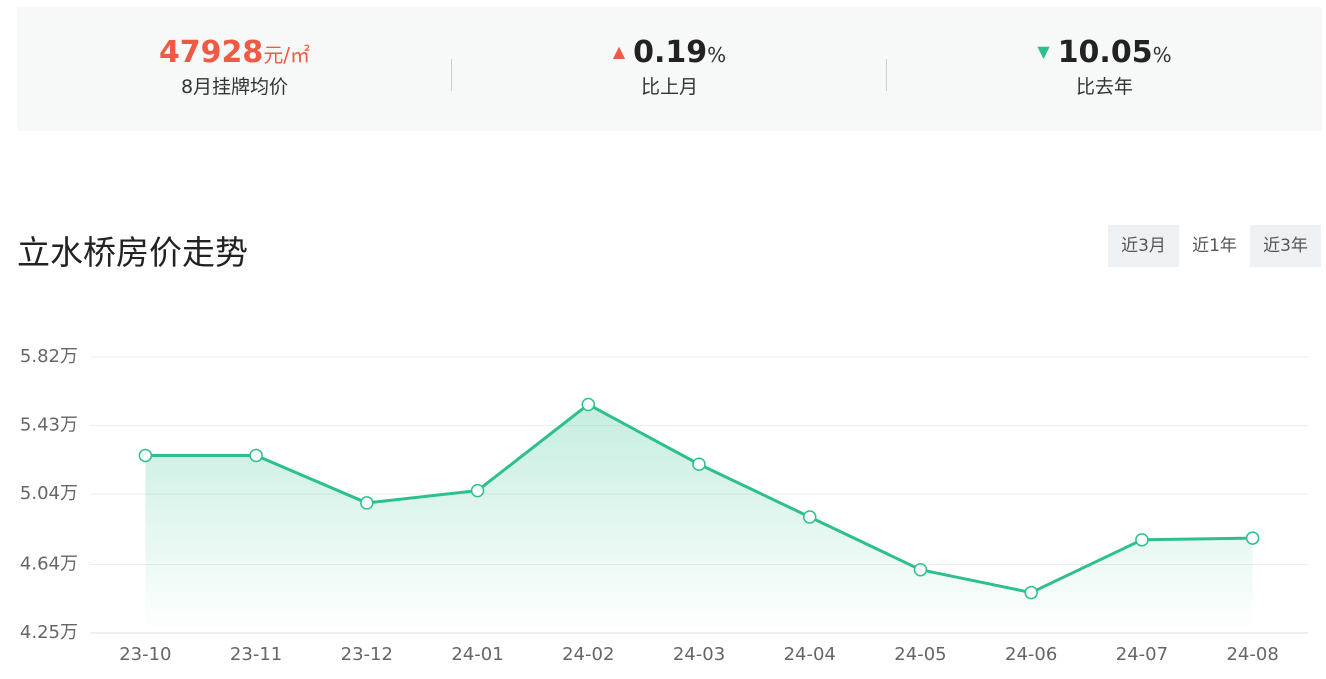  Describe the element at coordinates (1252, 654) in the screenshot. I see `x-tick-label: 24-08` at that location.